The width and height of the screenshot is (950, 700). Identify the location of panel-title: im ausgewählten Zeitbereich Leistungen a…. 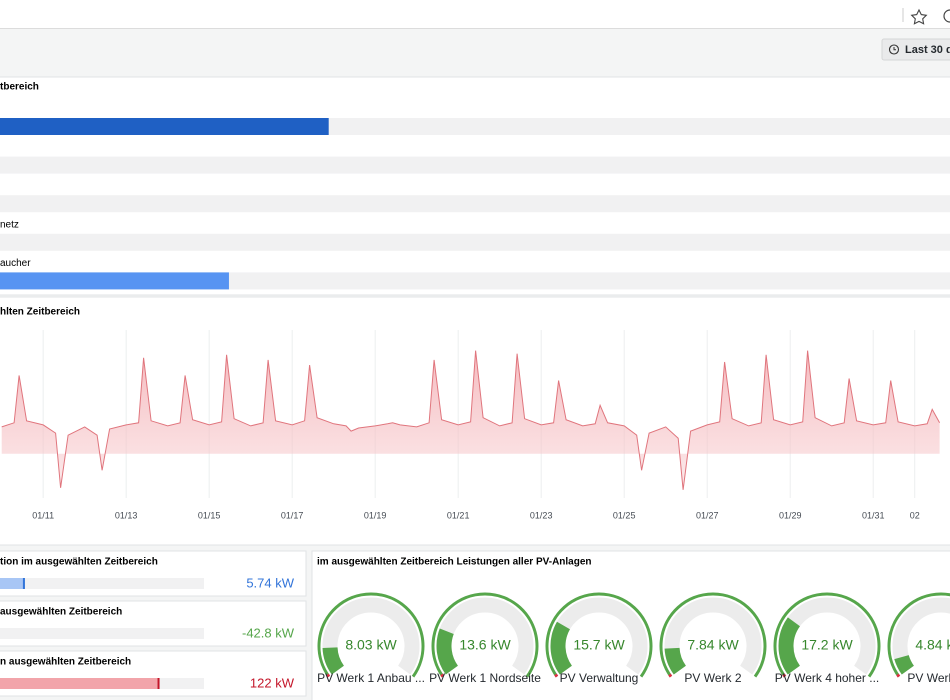
(454, 562).